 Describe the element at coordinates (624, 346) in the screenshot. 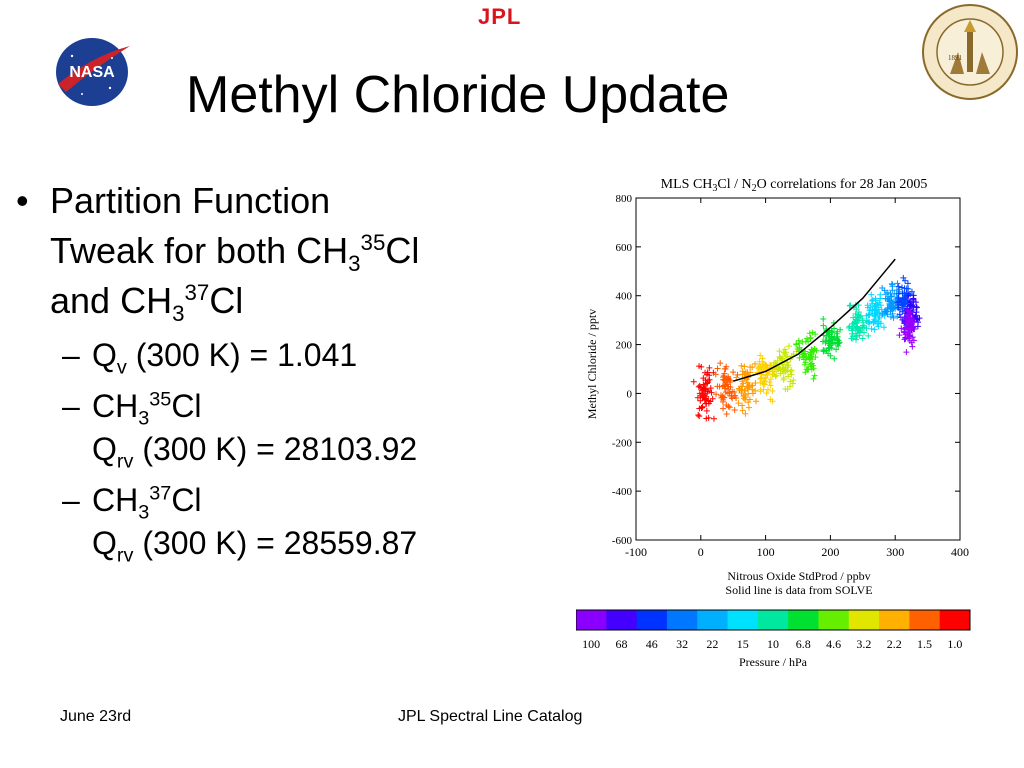

I see `y-tick-label: 200` at that location.